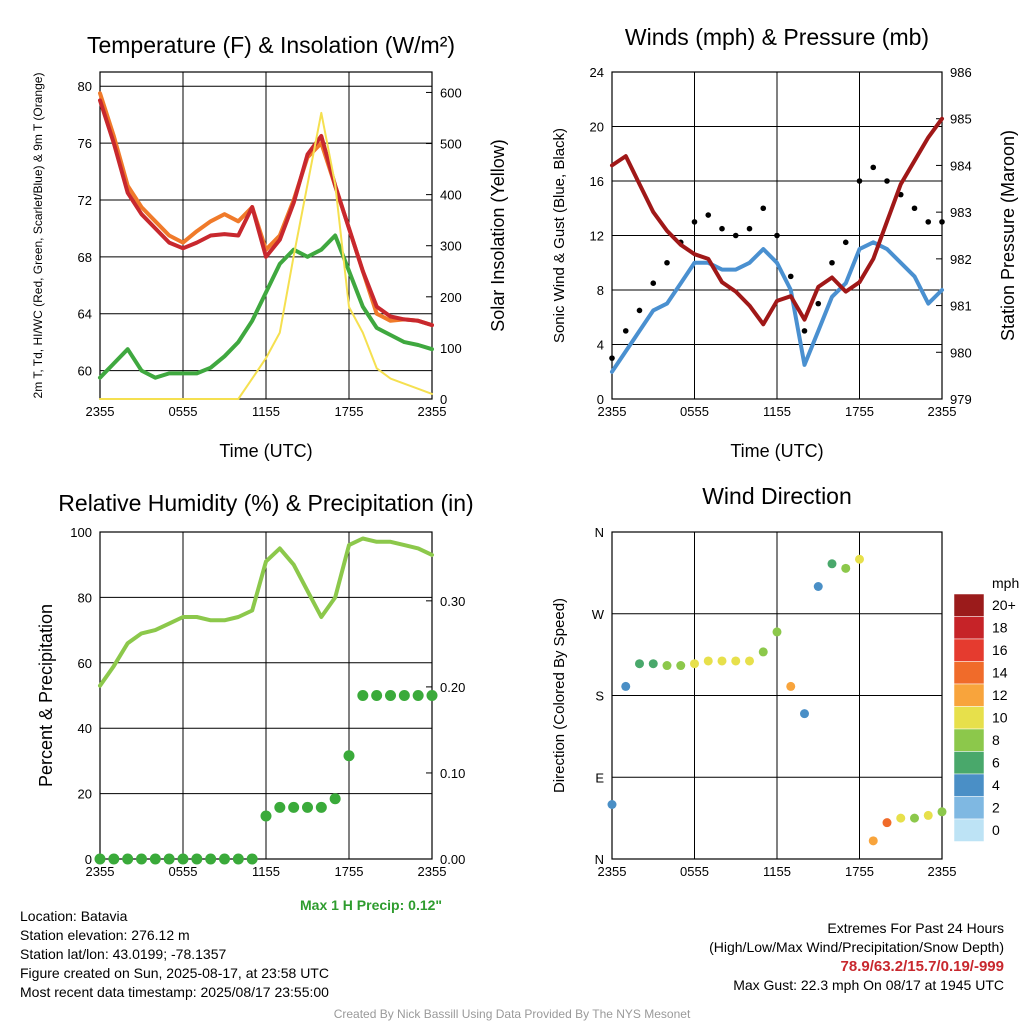  What do you see at coordinates (868, 985) in the screenshot?
I see `max-gust-text: Max Gust: 22.3 mph On 08/17 at 1945 UTC` at bounding box center [868, 985].